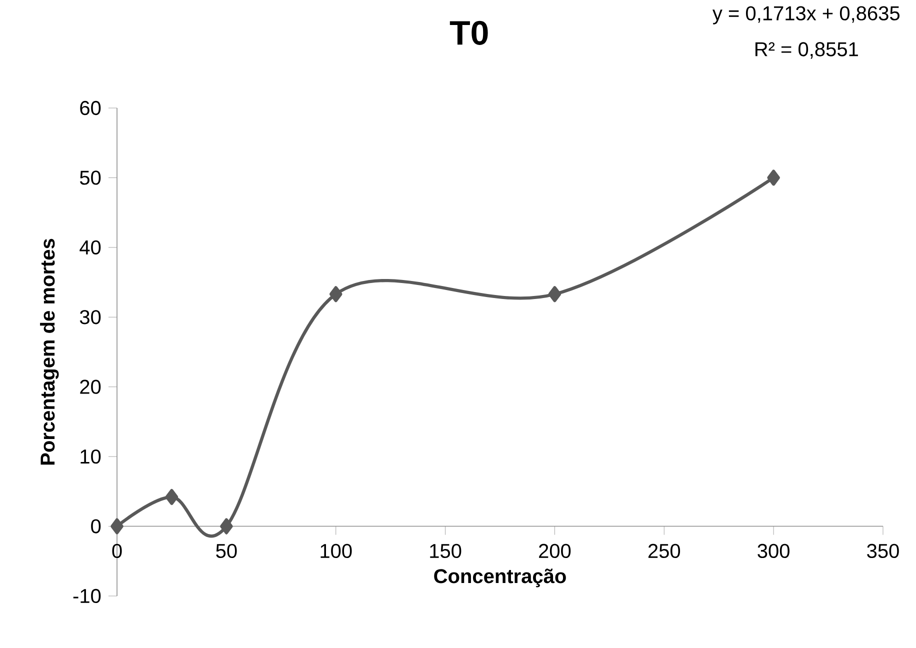 Image resolution: width=916 pixels, height=648 pixels. What do you see at coordinates (446, 551) in the screenshot?
I see `x-tick-label: 150` at bounding box center [446, 551].